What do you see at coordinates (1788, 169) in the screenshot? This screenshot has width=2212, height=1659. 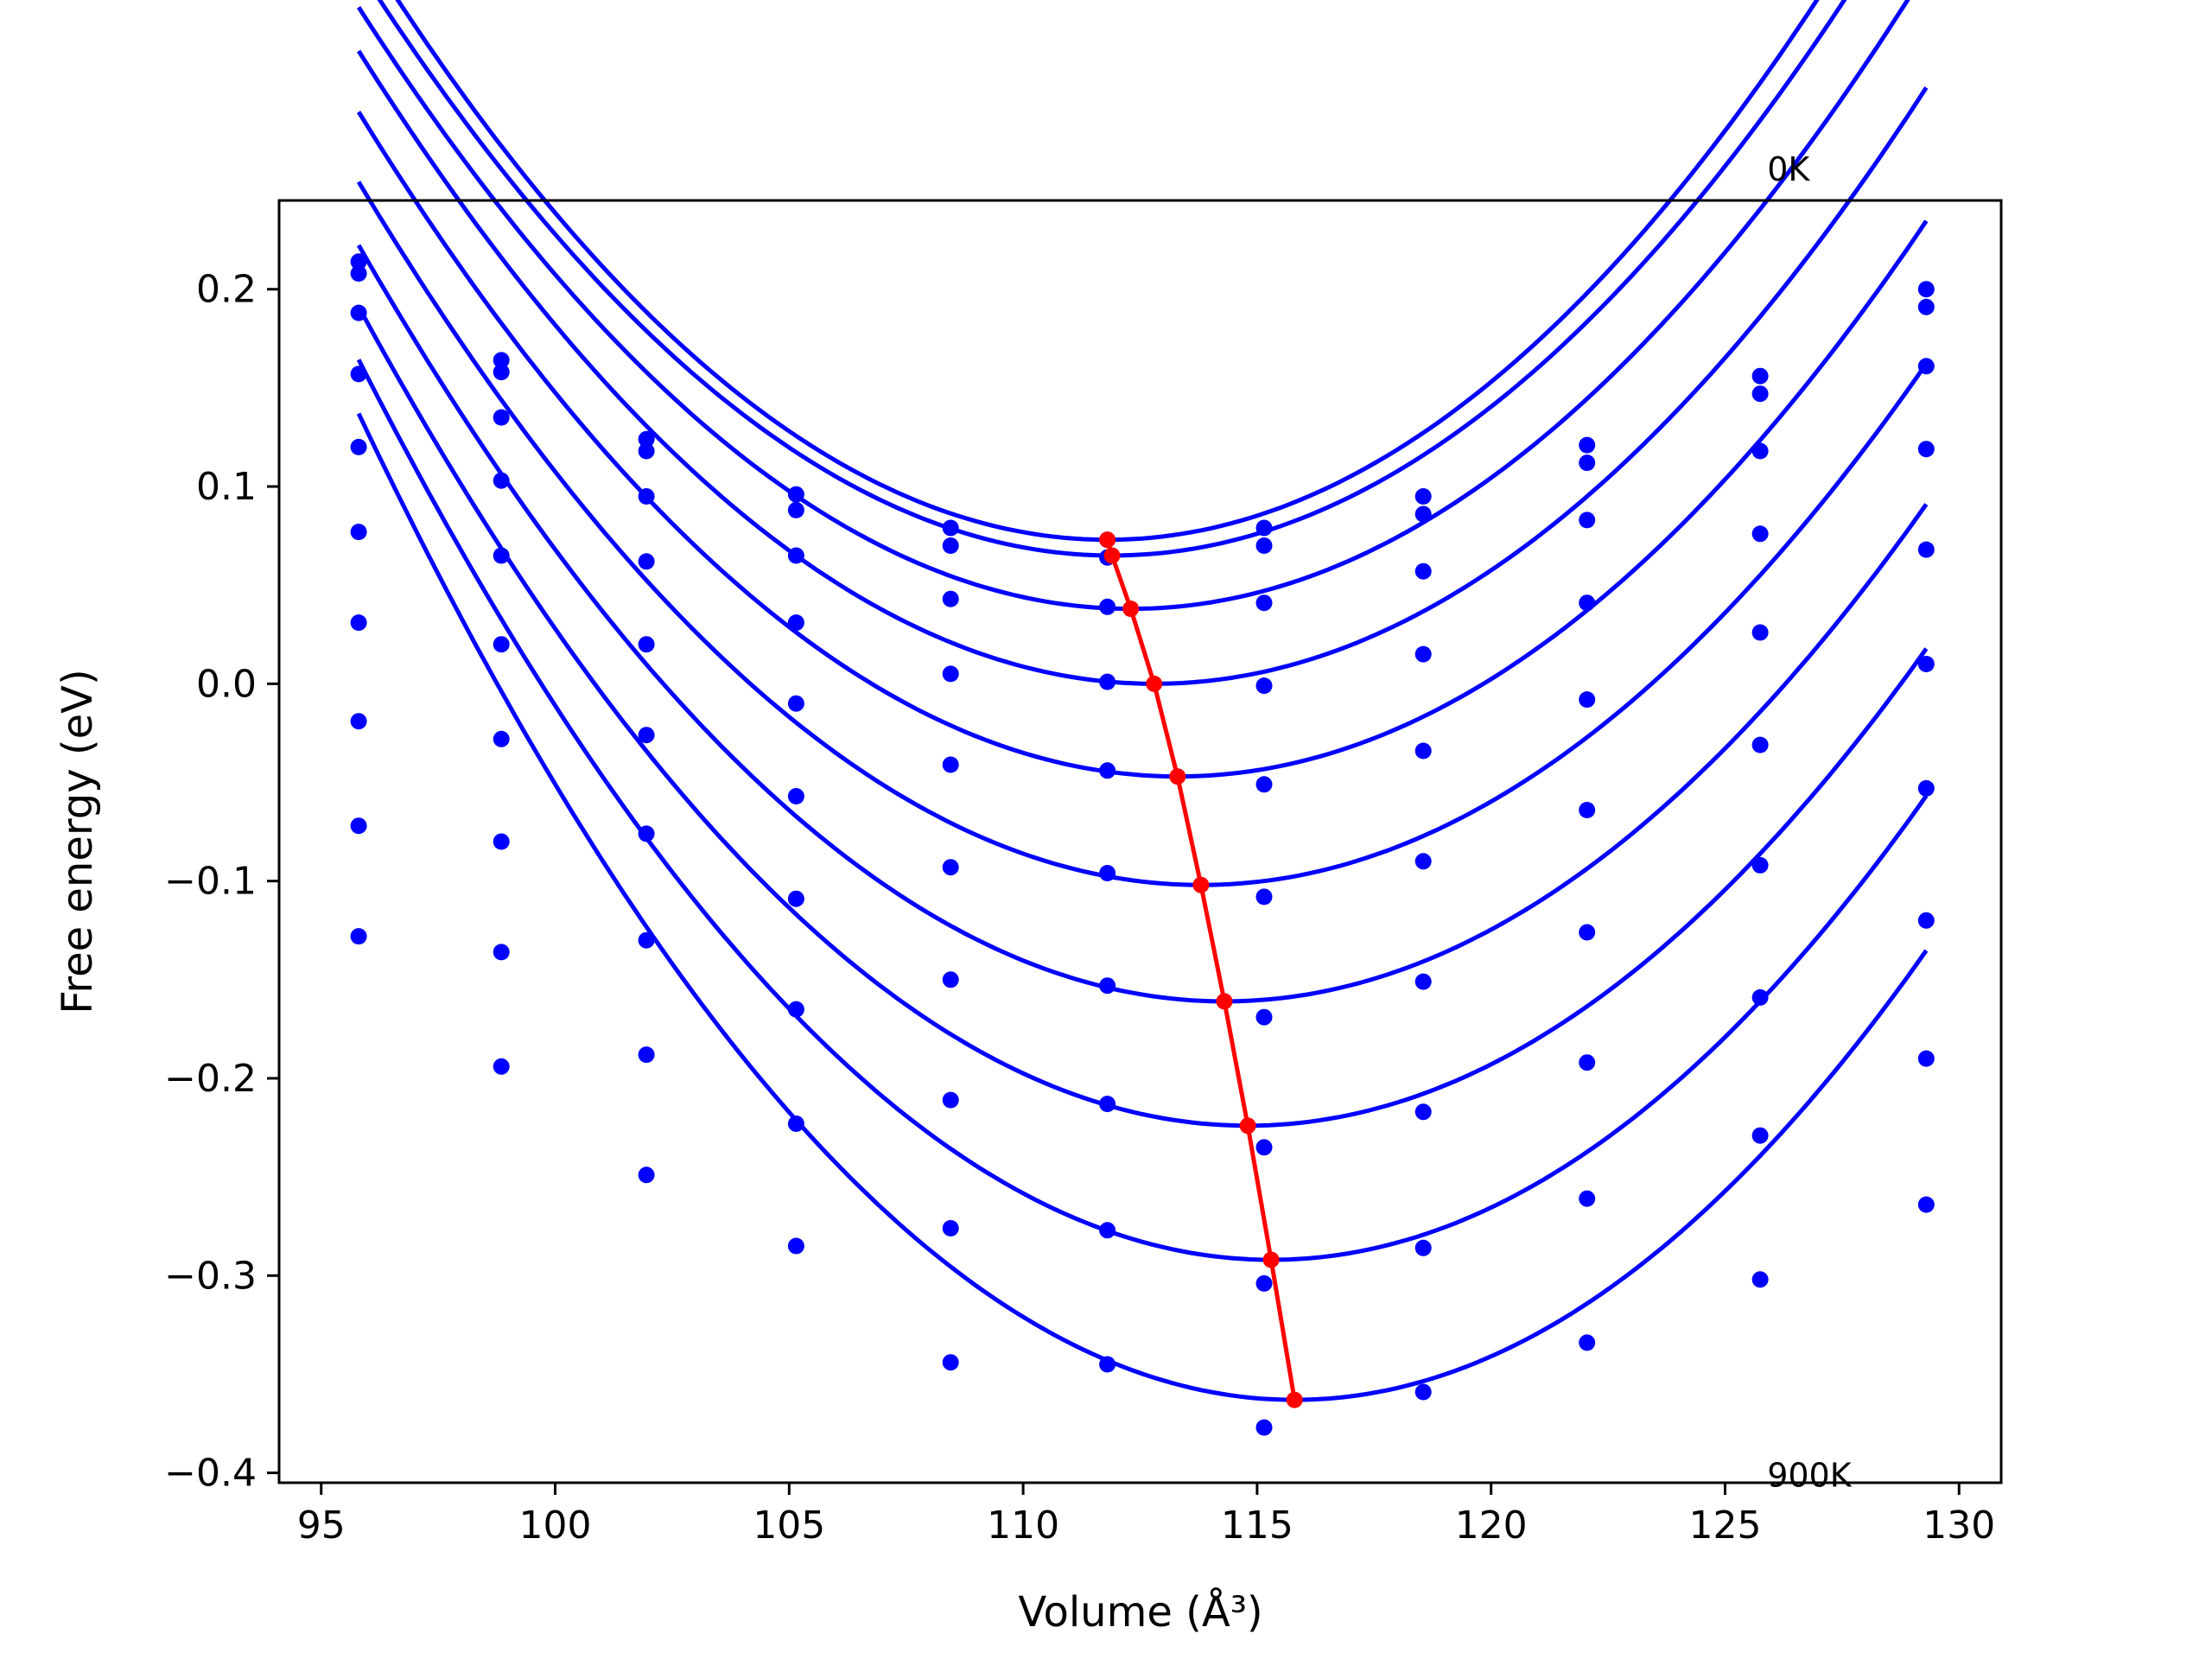 I see `annotation-0: 0K` at bounding box center [1788, 169].